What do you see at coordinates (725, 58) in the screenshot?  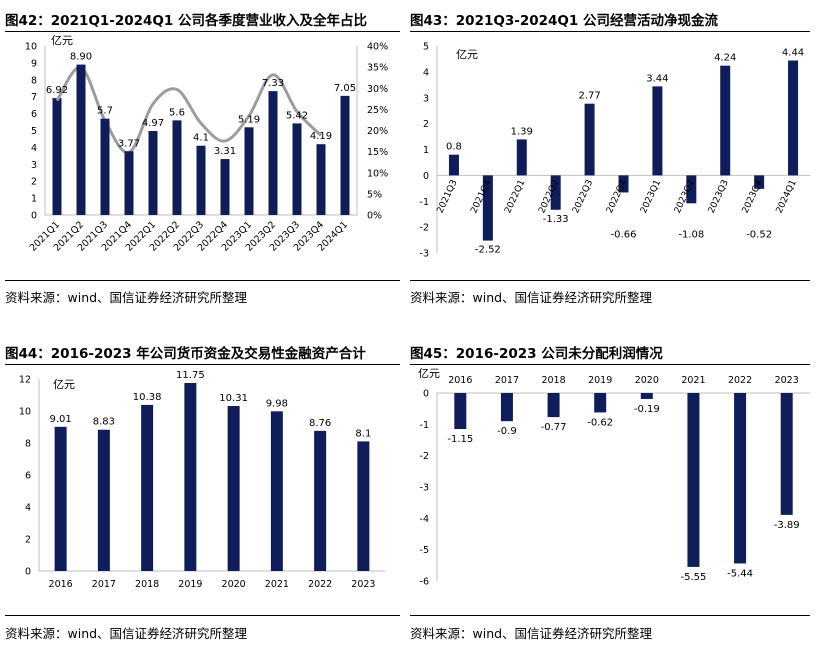 I see `data-label: 4.24` at bounding box center [725, 58].